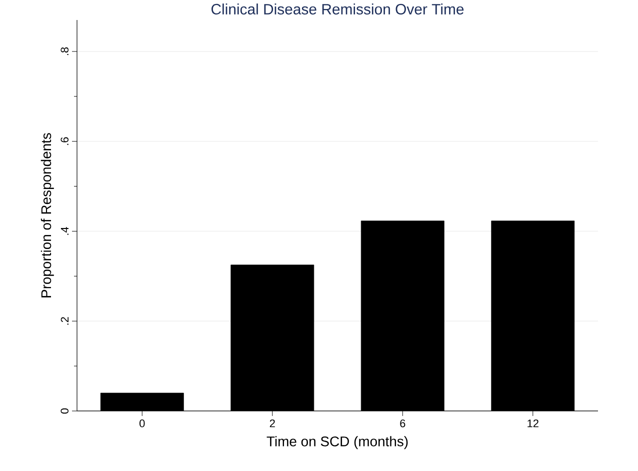 Image resolution: width=638 pixels, height=471 pixels. I want to click on y-tick-label: 0, so click(64, 411).